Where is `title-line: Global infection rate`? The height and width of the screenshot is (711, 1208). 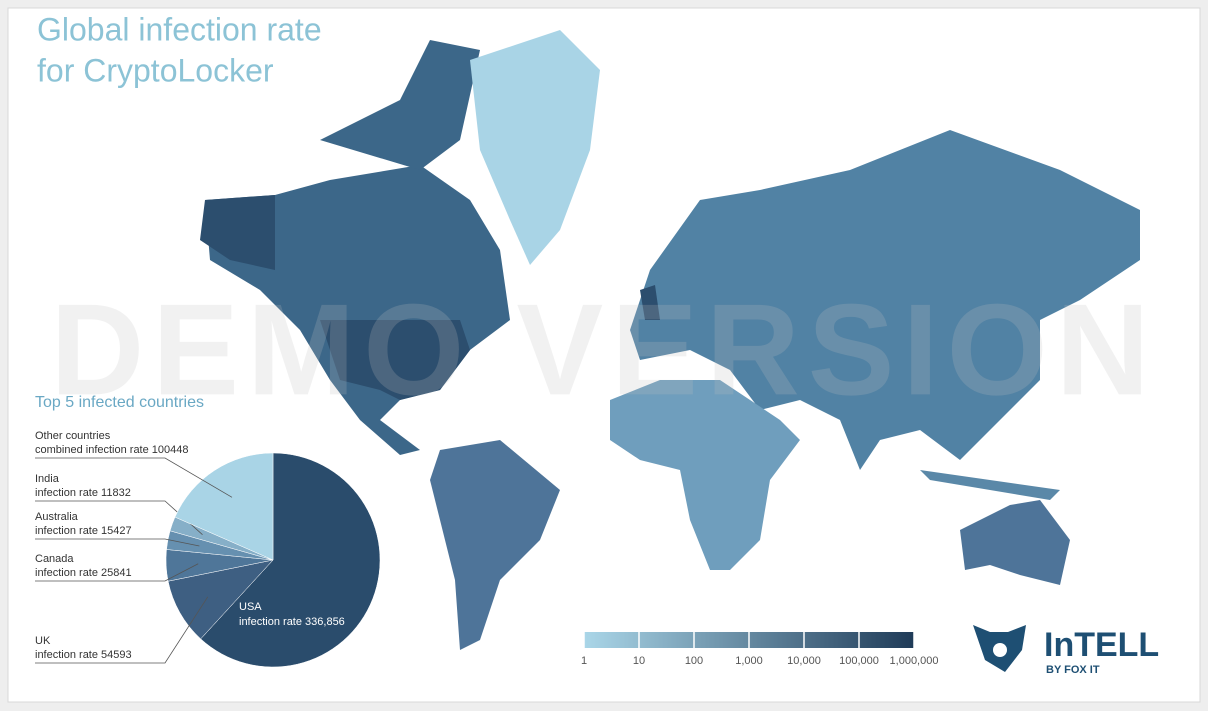
title-line: Global infection rate is located at coordinates (179, 29).